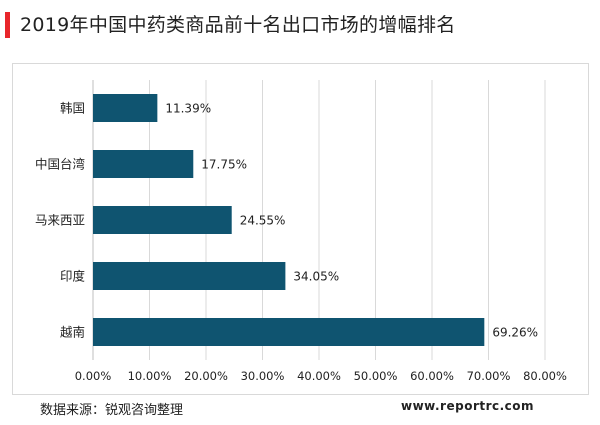 Image resolution: width=600 pixels, height=425 pixels. Describe the element at coordinates (60, 220) in the screenshot. I see `category-label: 马来西亚` at that location.